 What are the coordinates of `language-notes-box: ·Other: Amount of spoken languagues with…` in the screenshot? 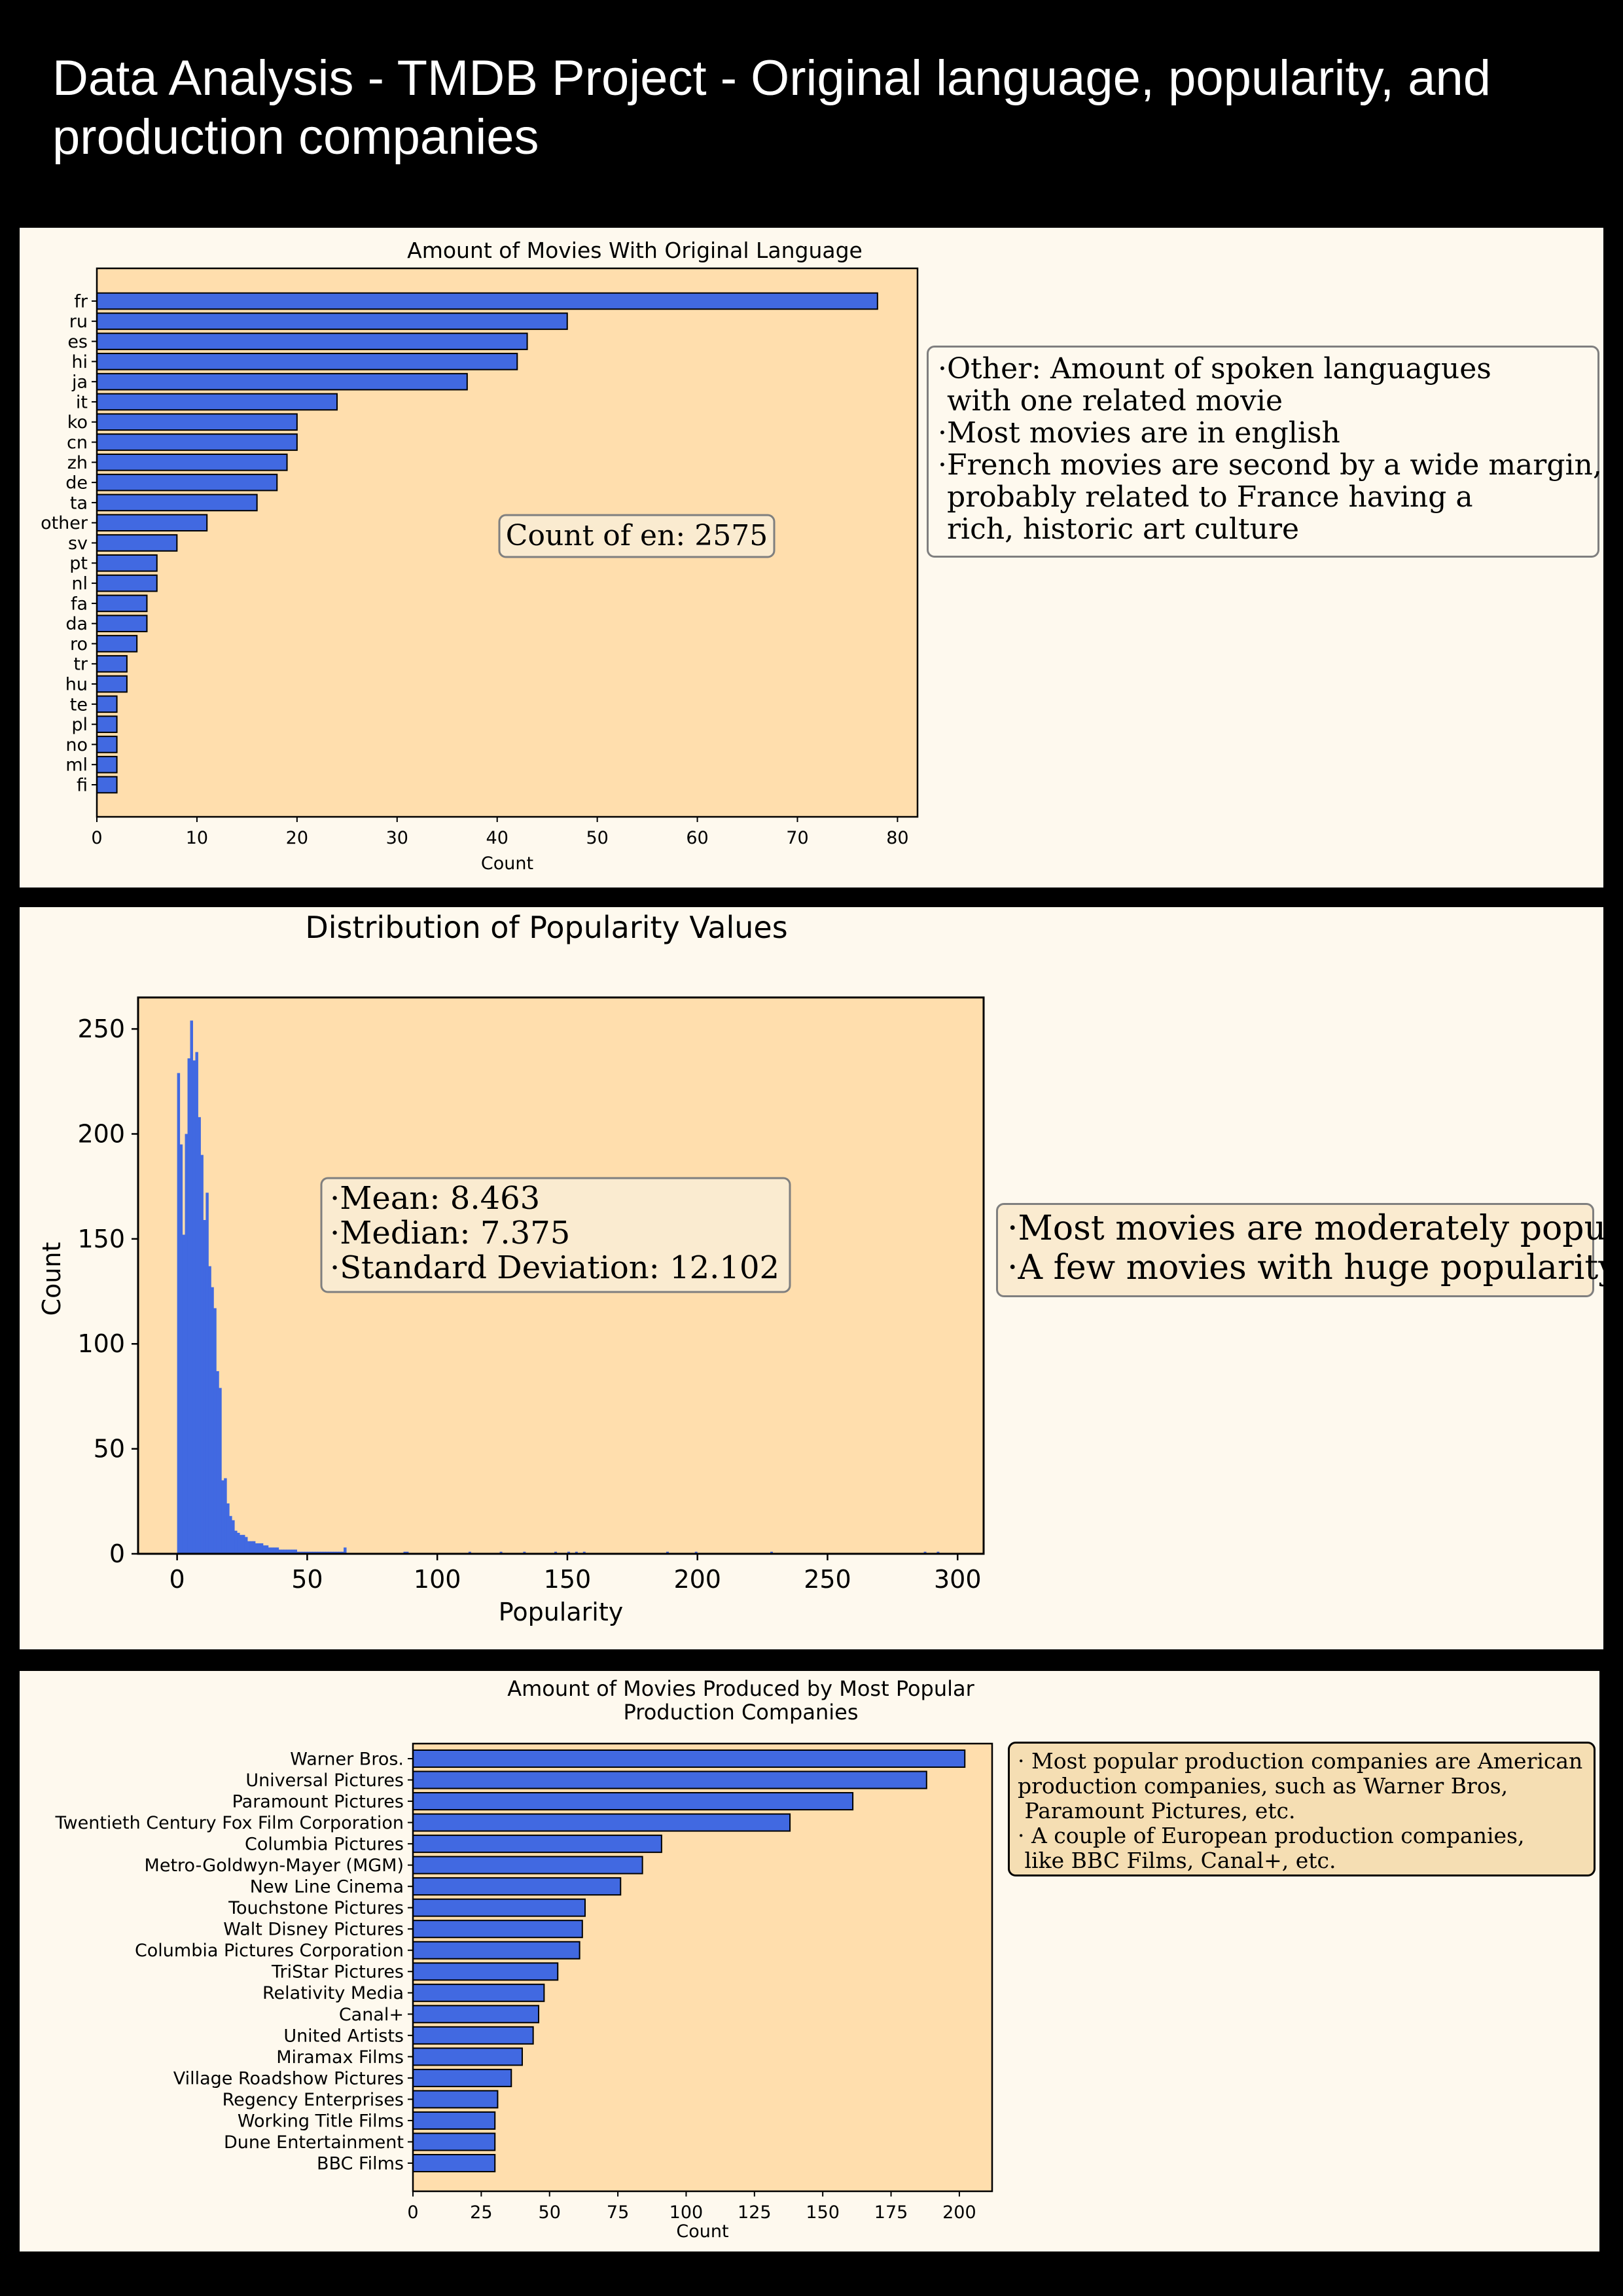 It's located at (1264, 452).